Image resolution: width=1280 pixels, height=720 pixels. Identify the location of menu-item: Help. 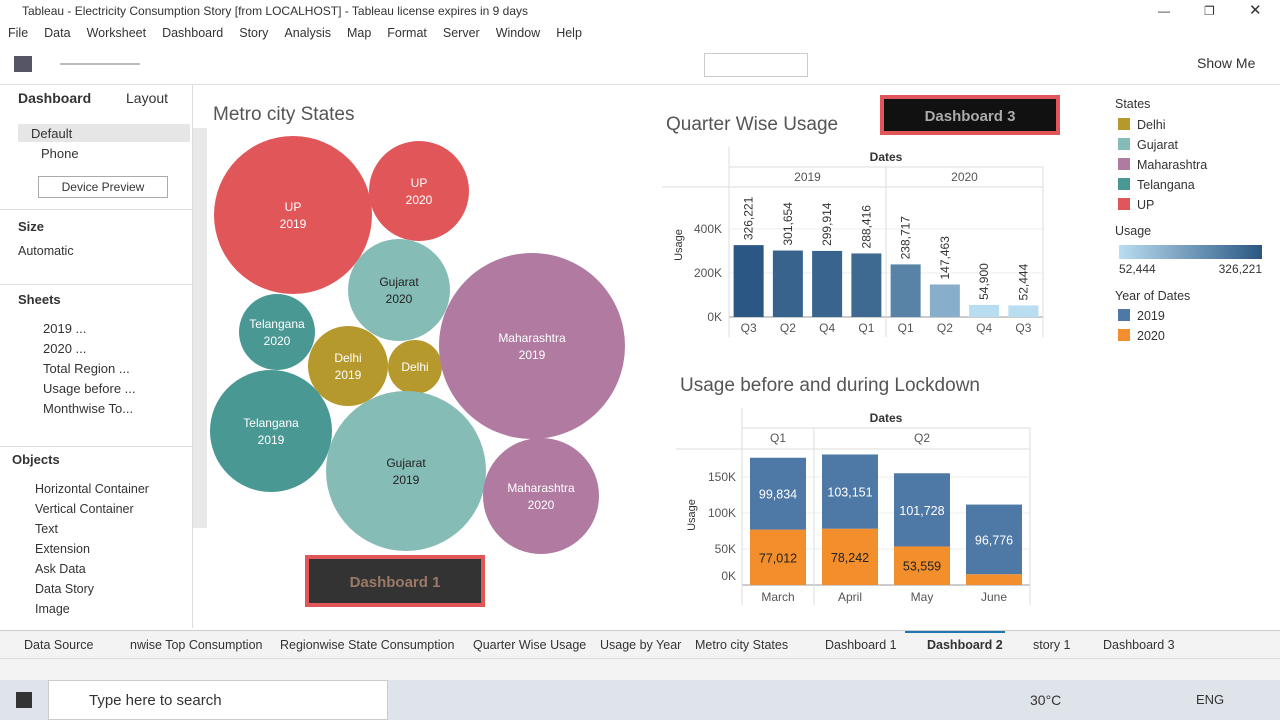
(569, 33).